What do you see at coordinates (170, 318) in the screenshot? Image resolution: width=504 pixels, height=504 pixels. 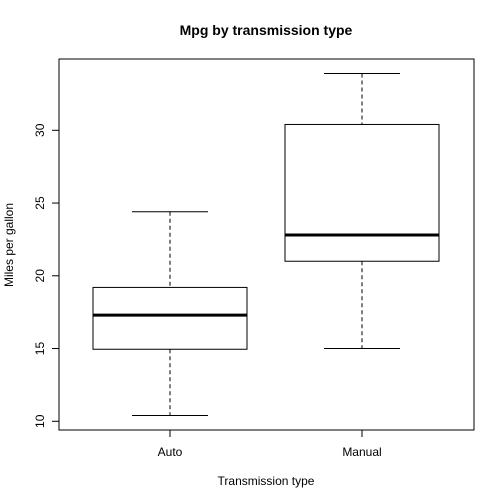 I see `iqr-box-auto` at bounding box center [170, 318].